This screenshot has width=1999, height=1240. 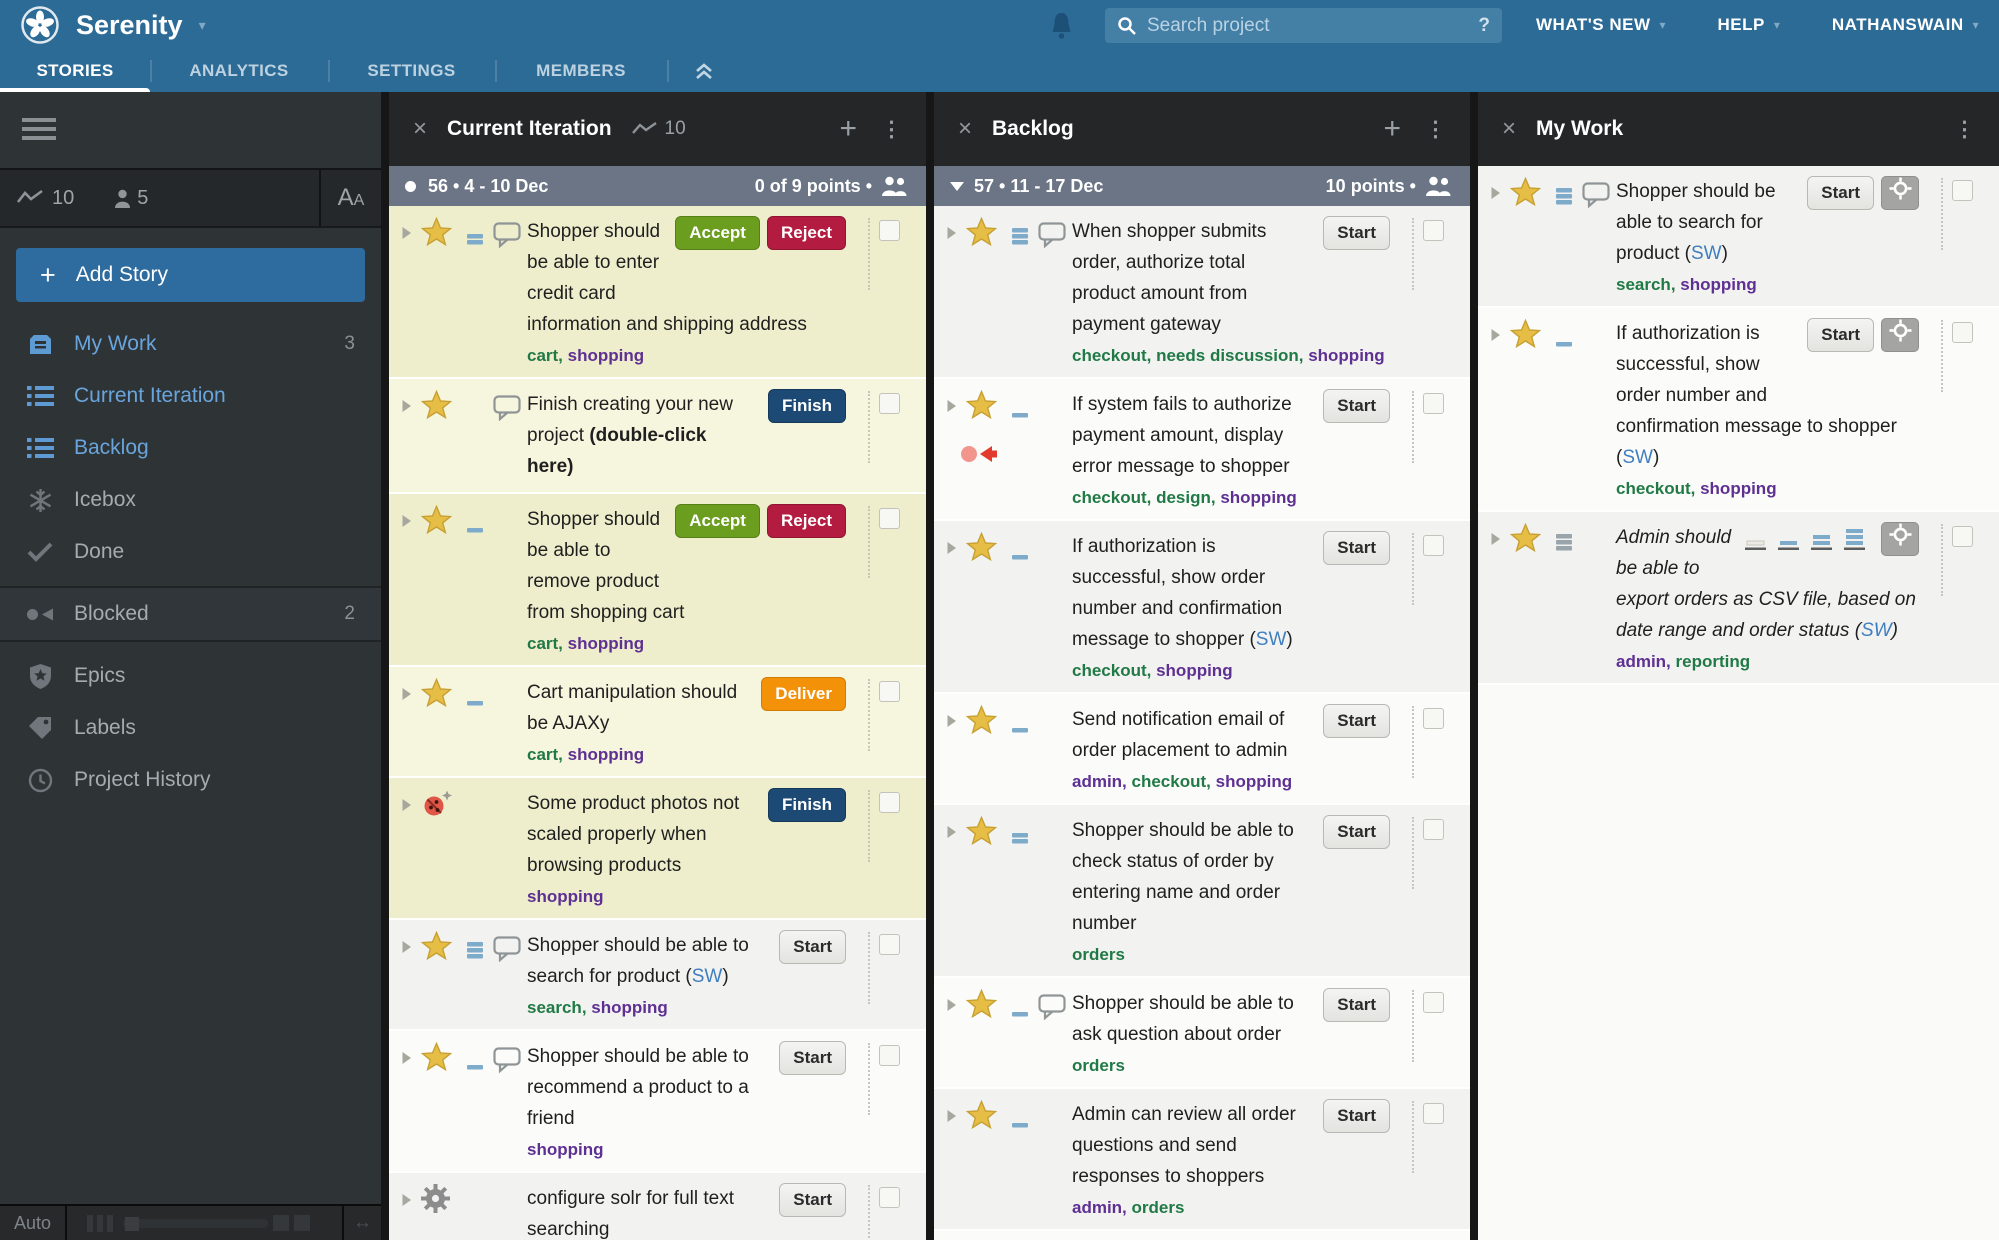 What do you see at coordinates (657, 186) in the screenshot?
I see `iteration-strip: 56 • 4 - 10 Dec 0 of 9 points •` at bounding box center [657, 186].